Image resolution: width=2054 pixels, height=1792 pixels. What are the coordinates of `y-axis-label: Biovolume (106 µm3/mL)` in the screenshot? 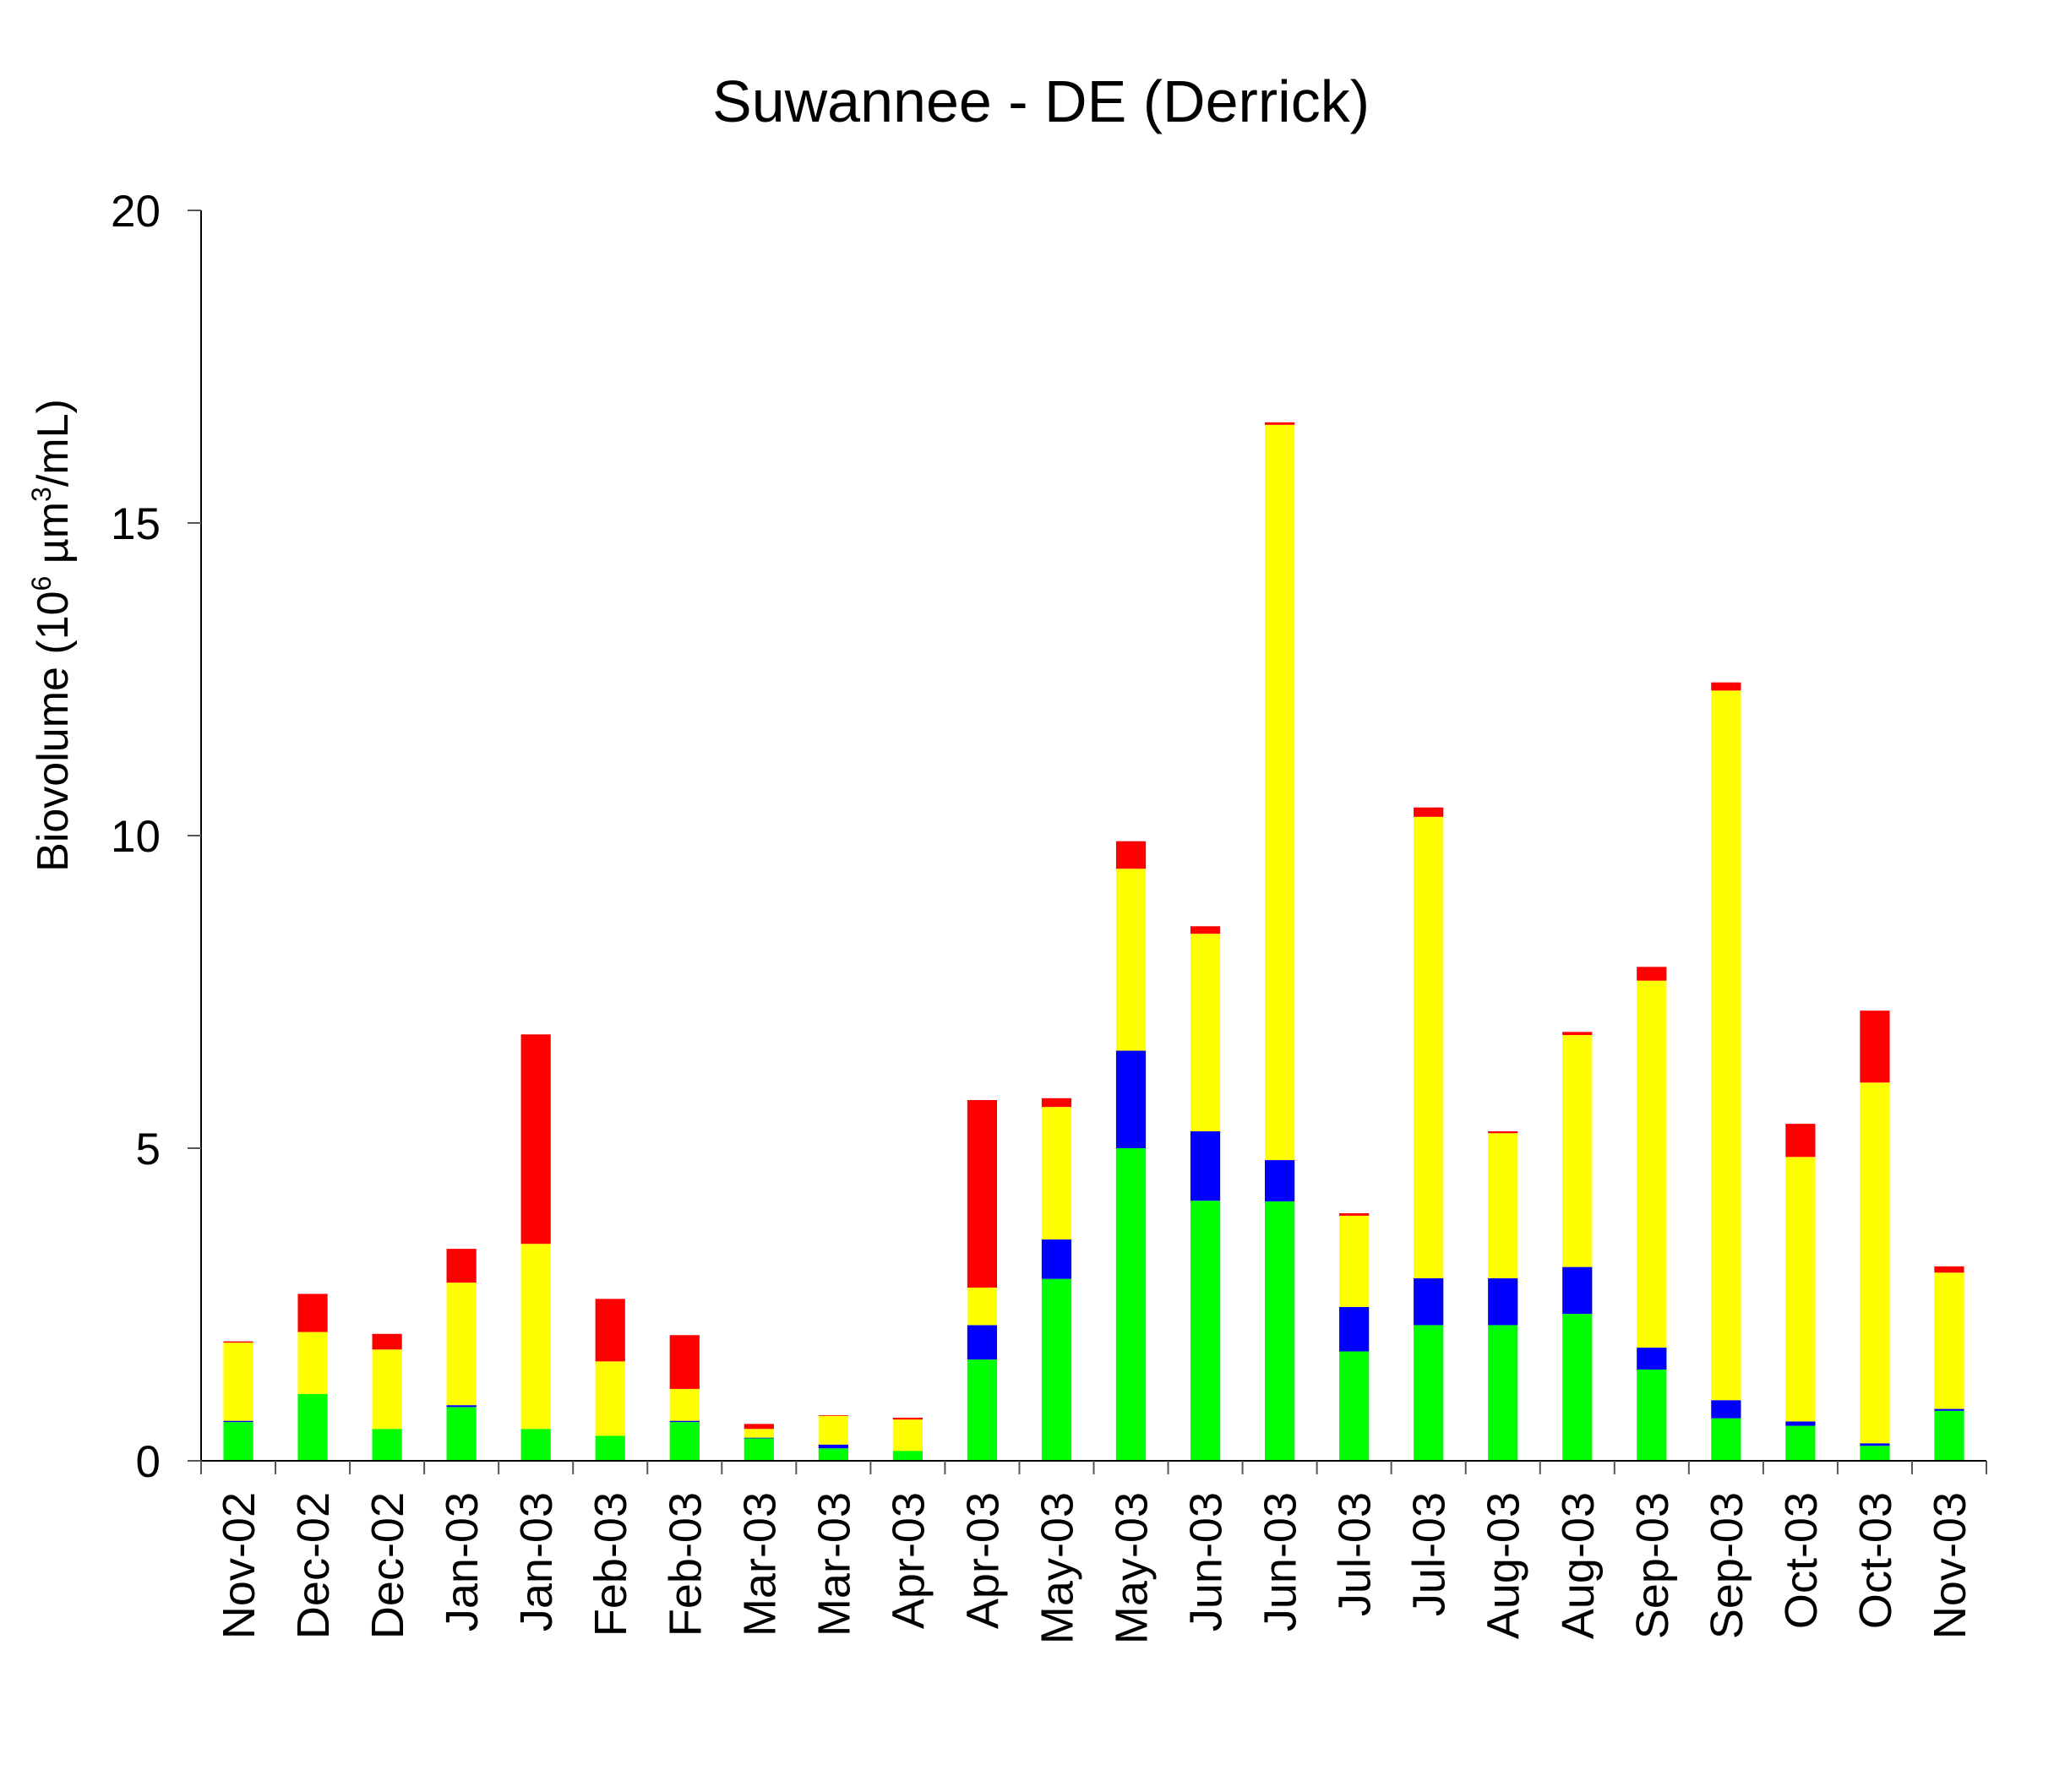 It's located at (52, 635).